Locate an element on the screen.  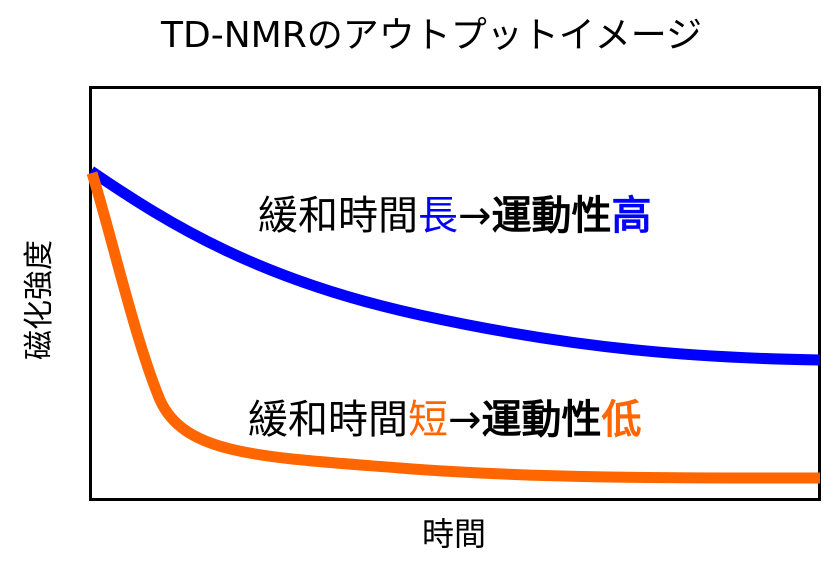
chart-title: TD-NMRのアウトプットイメージ is located at coordinates (411, 36).